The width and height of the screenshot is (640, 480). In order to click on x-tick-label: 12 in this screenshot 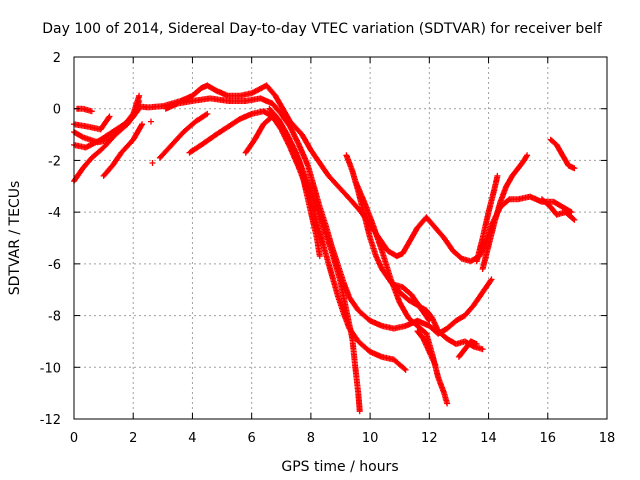, I will do `click(429, 438)`.